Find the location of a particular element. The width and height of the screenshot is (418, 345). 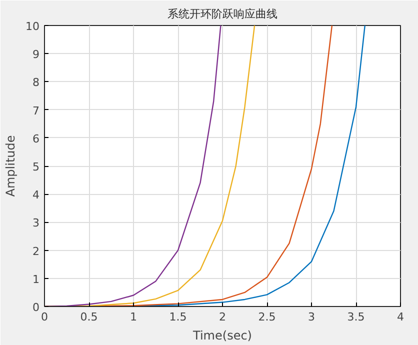

x-tick-label: 2.5 is located at coordinates (267, 317).